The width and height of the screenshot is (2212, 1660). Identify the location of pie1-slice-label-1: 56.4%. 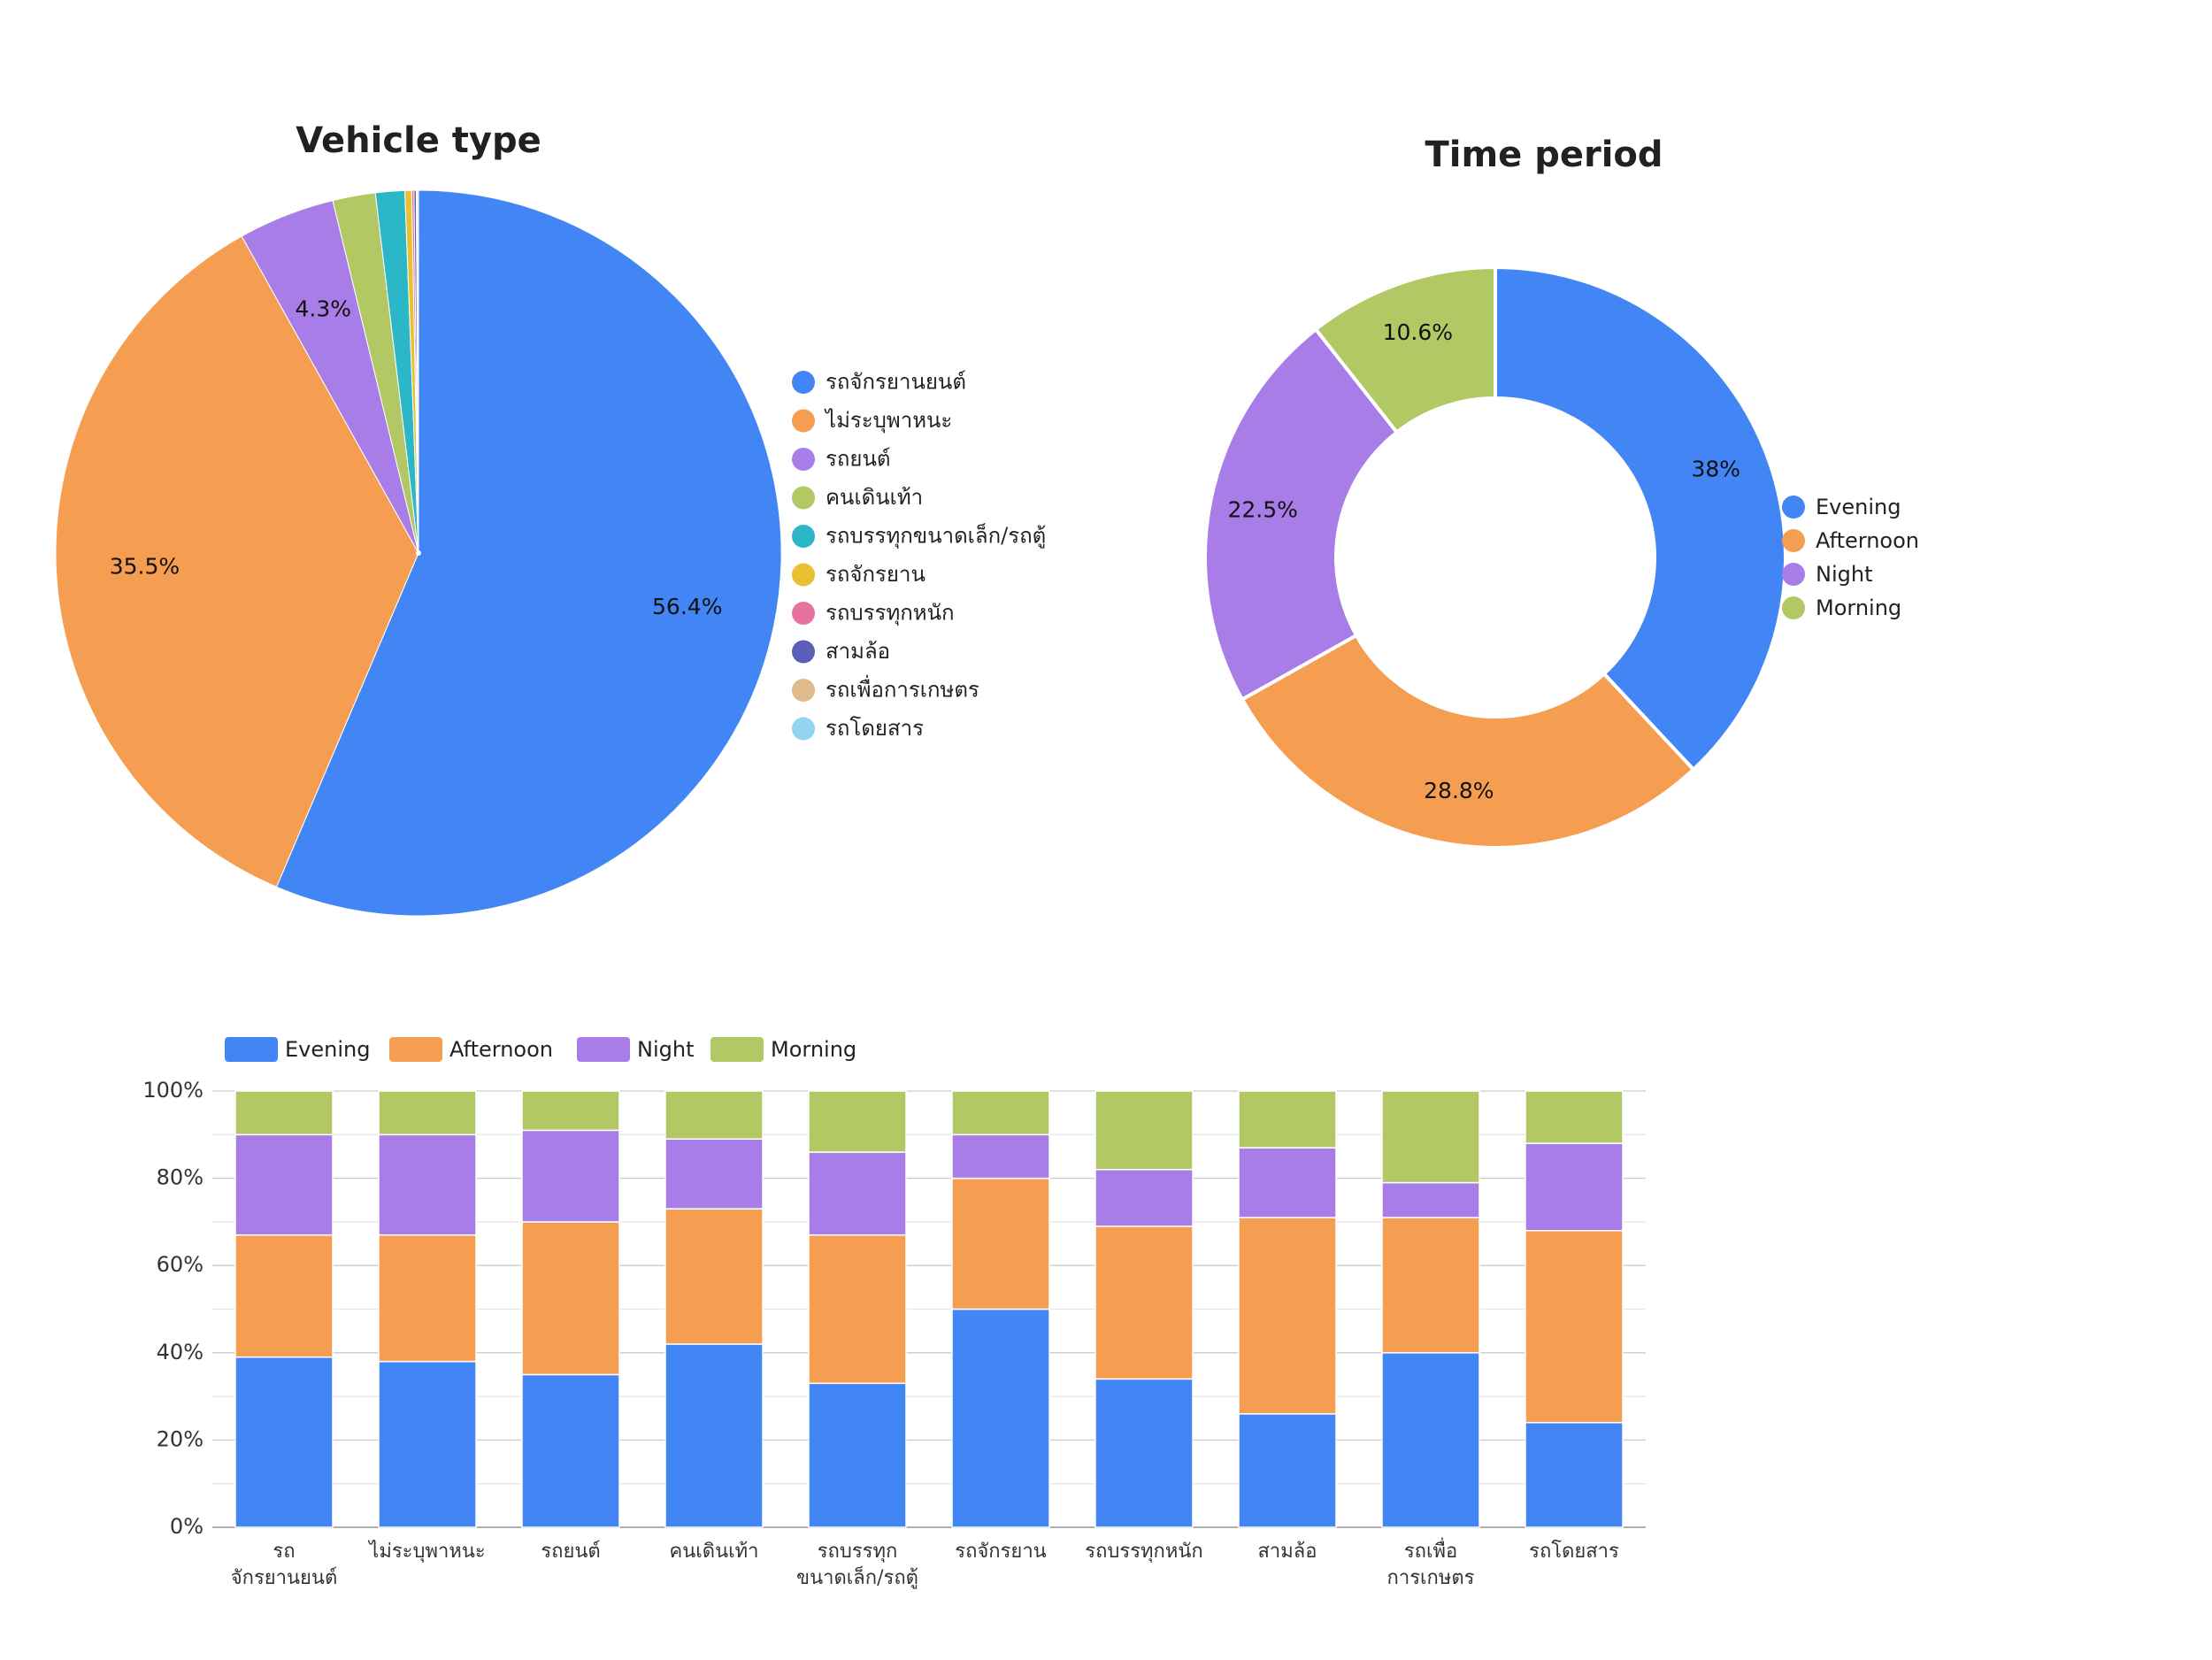
(687, 606).